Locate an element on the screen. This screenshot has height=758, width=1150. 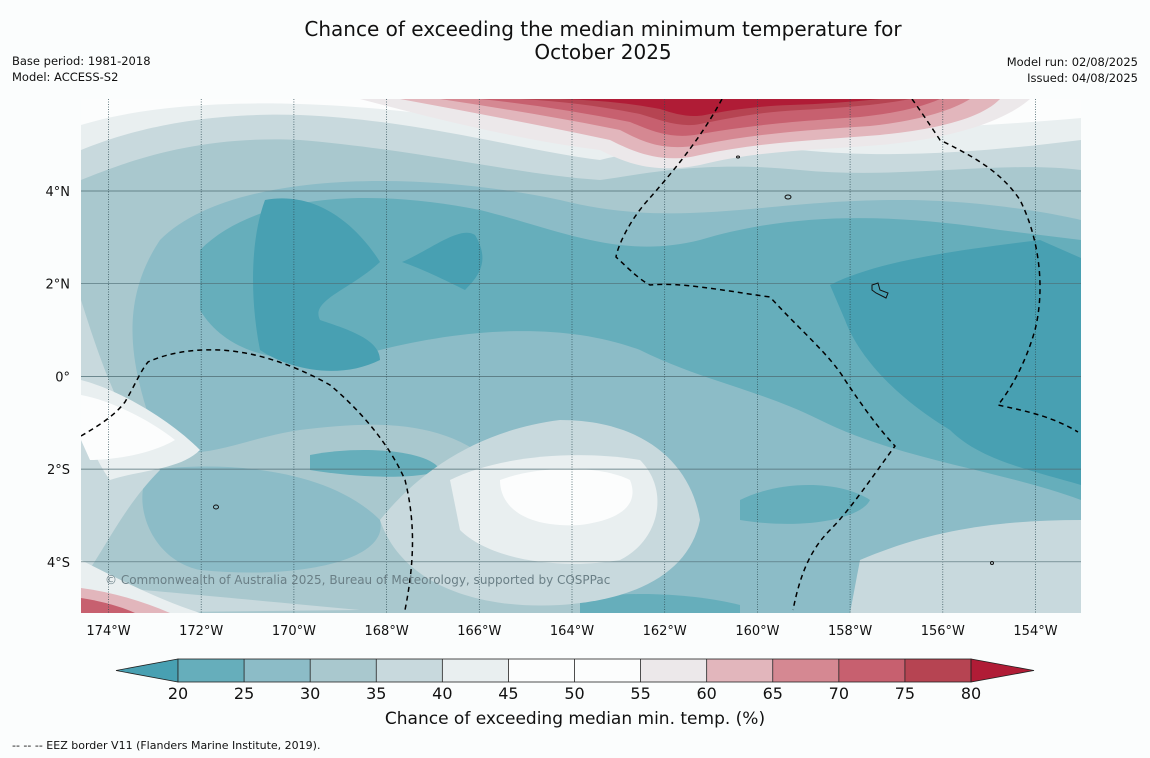
colorbar-tick-label: 35 is located at coordinates (376, 693).